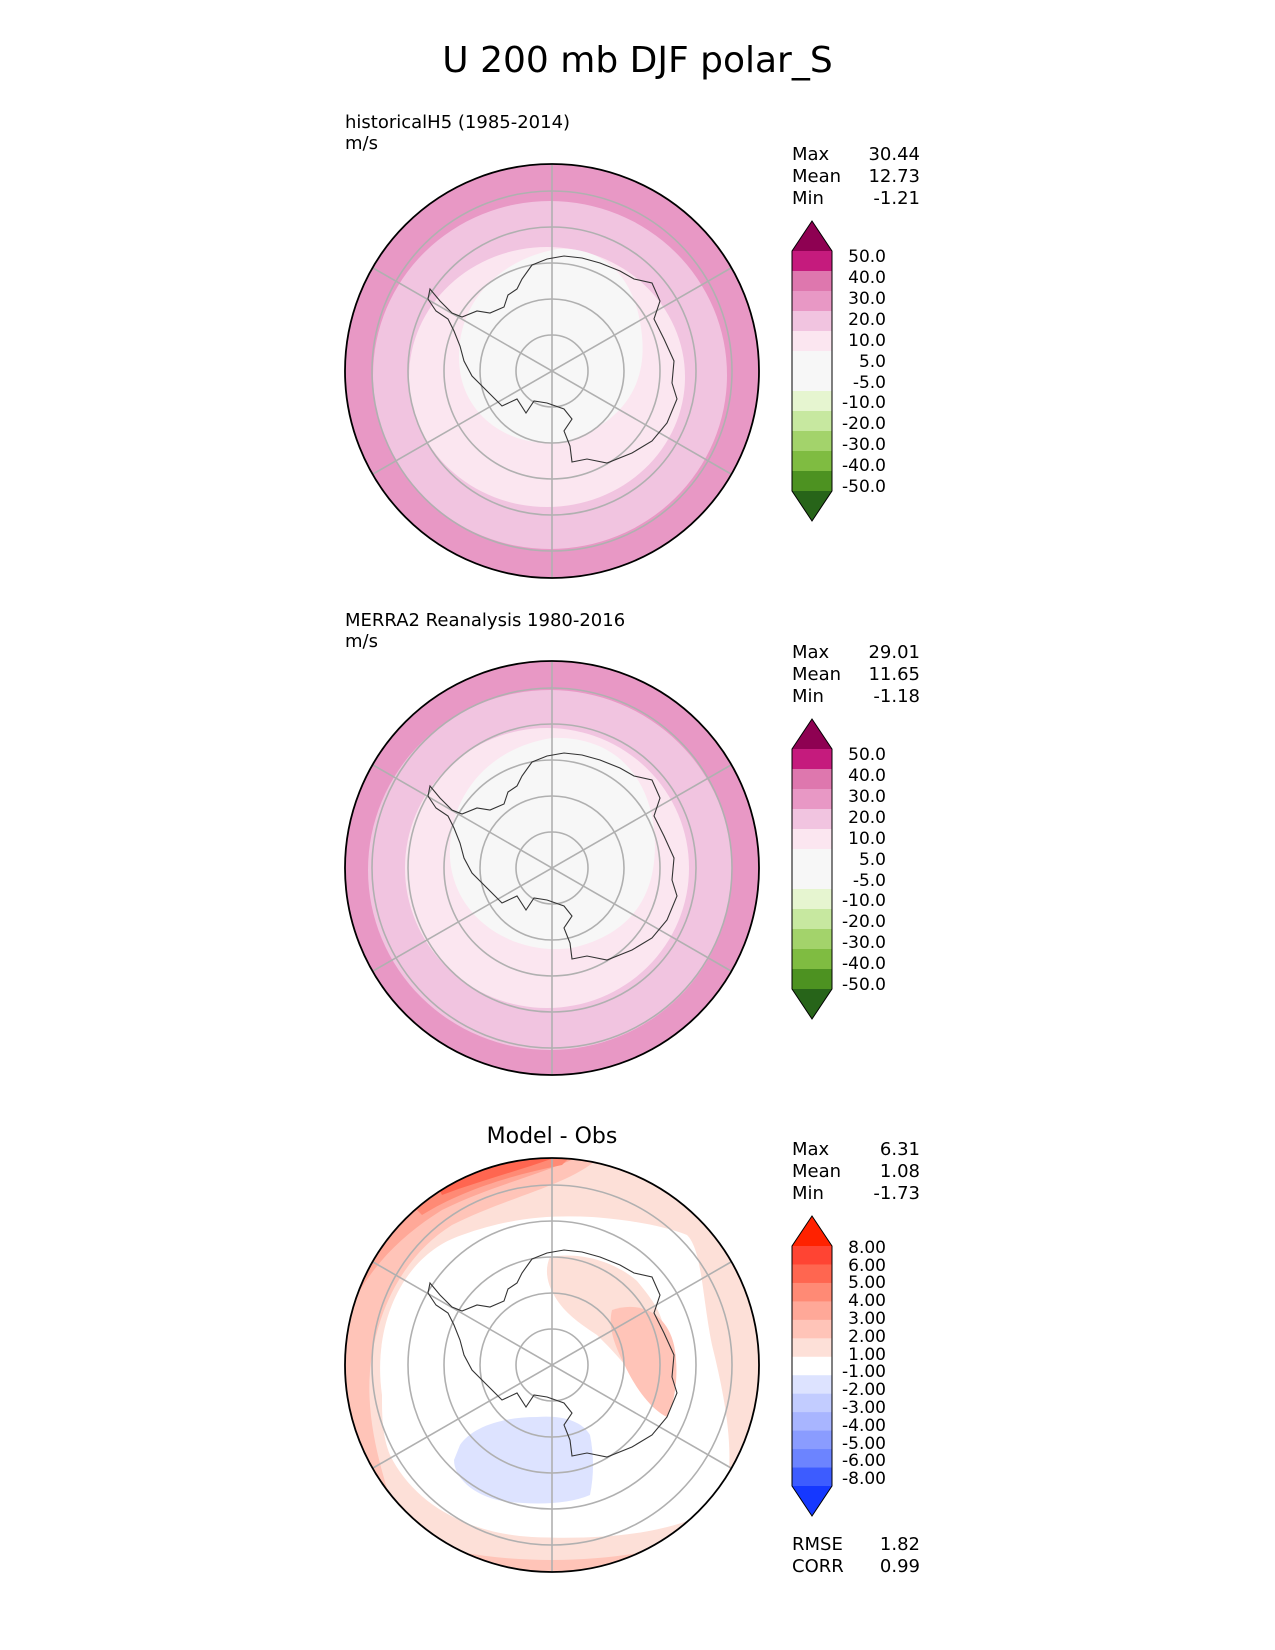 Image resolution: width=1275 pixels, height=1650 pixels. Describe the element at coordinates (864, 1444) in the screenshot. I see `cb-tick: -5.00` at that location.